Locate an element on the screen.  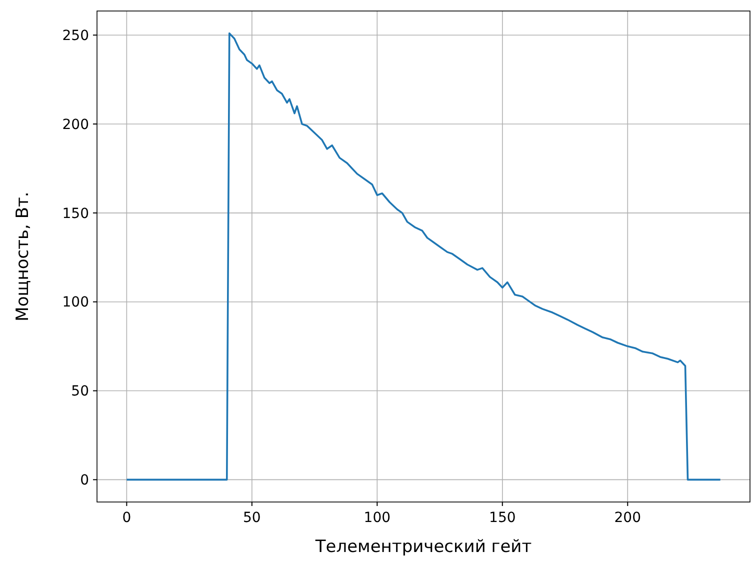
y-tick-label: 200 is located at coordinates (75, 124).